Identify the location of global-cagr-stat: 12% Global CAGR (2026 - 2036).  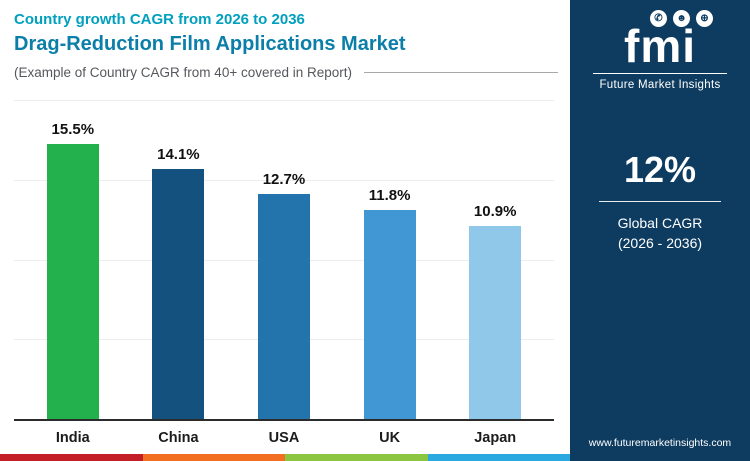
(660, 201).